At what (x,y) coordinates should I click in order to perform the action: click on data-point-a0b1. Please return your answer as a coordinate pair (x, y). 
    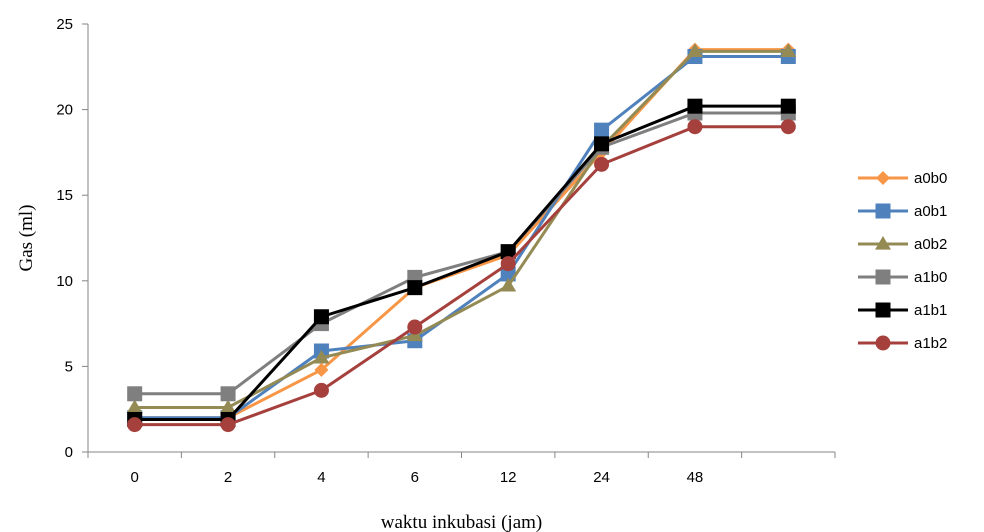
    Looking at the image, I should click on (602, 130).